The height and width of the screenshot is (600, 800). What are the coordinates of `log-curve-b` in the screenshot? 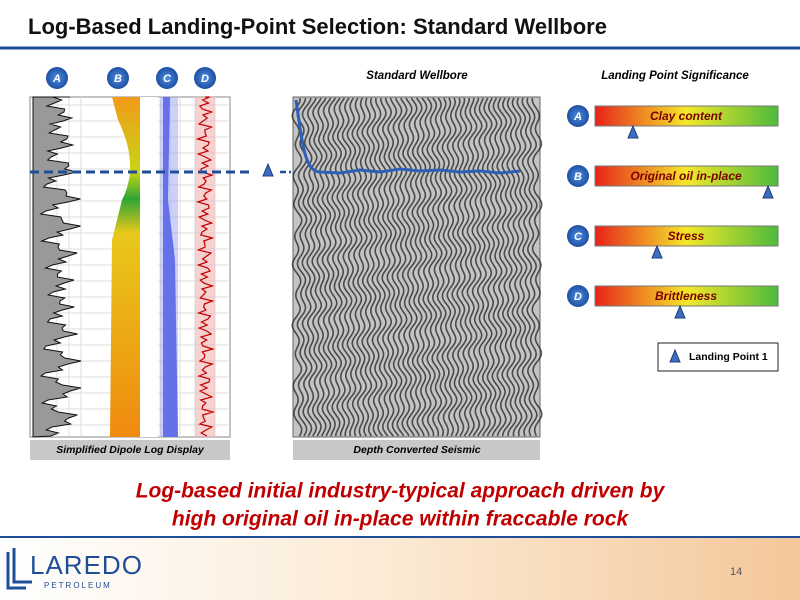 It's located at (125, 267).